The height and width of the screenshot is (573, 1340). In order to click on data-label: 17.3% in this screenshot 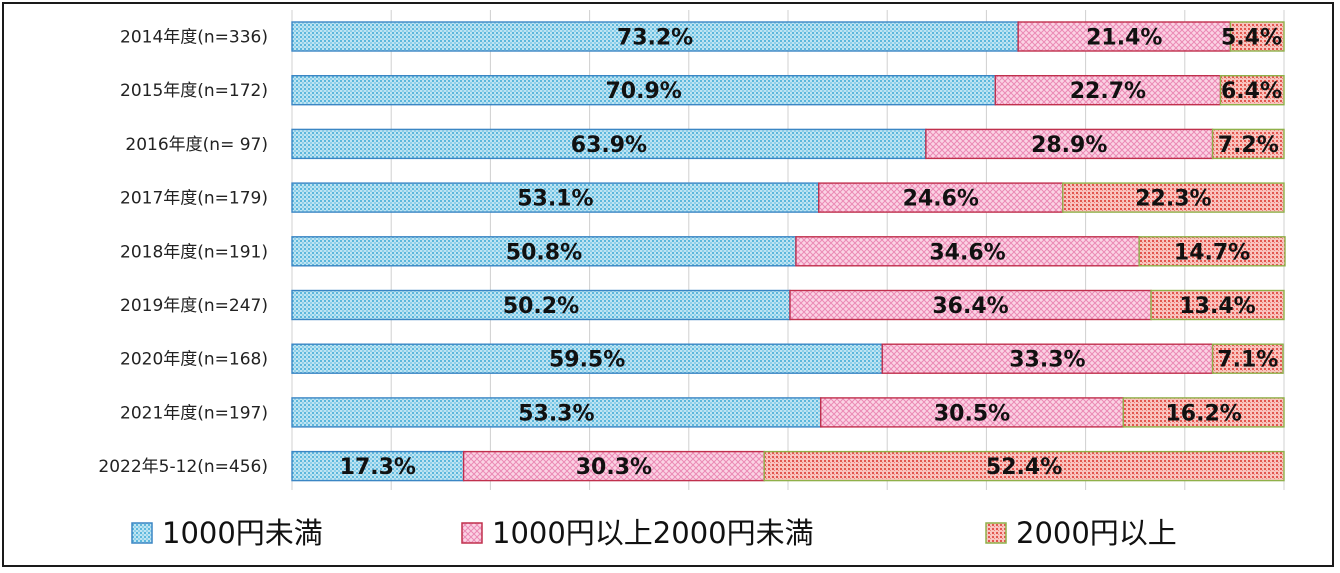, I will do `click(378, 467)`.